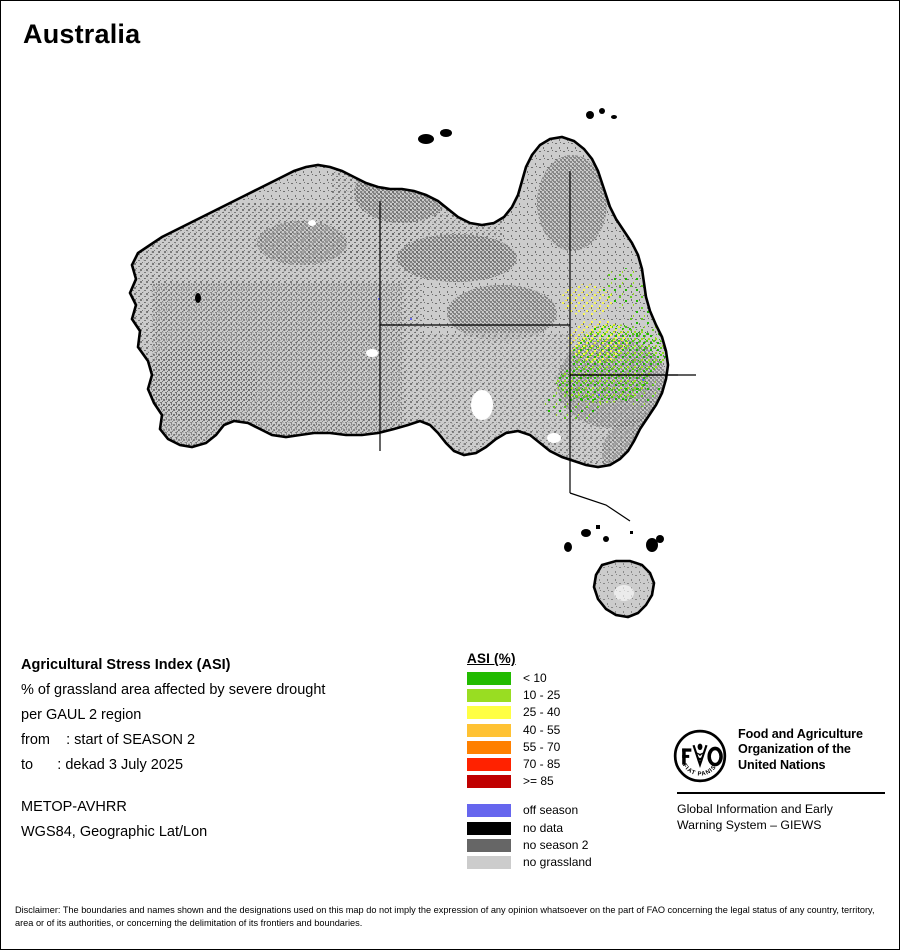  I want to click on fao-org-line-3: United Nations, so click(782, 764).